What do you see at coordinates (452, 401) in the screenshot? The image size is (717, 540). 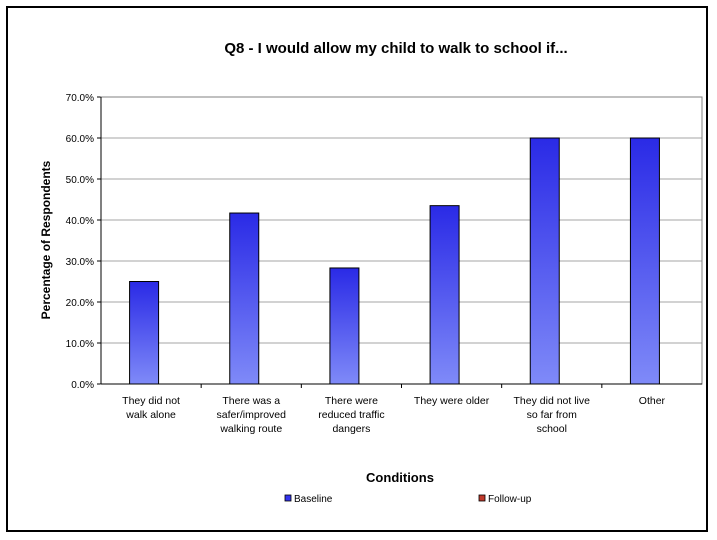 I see `x-tick-label: They were older` at bounding box center [452, 401].